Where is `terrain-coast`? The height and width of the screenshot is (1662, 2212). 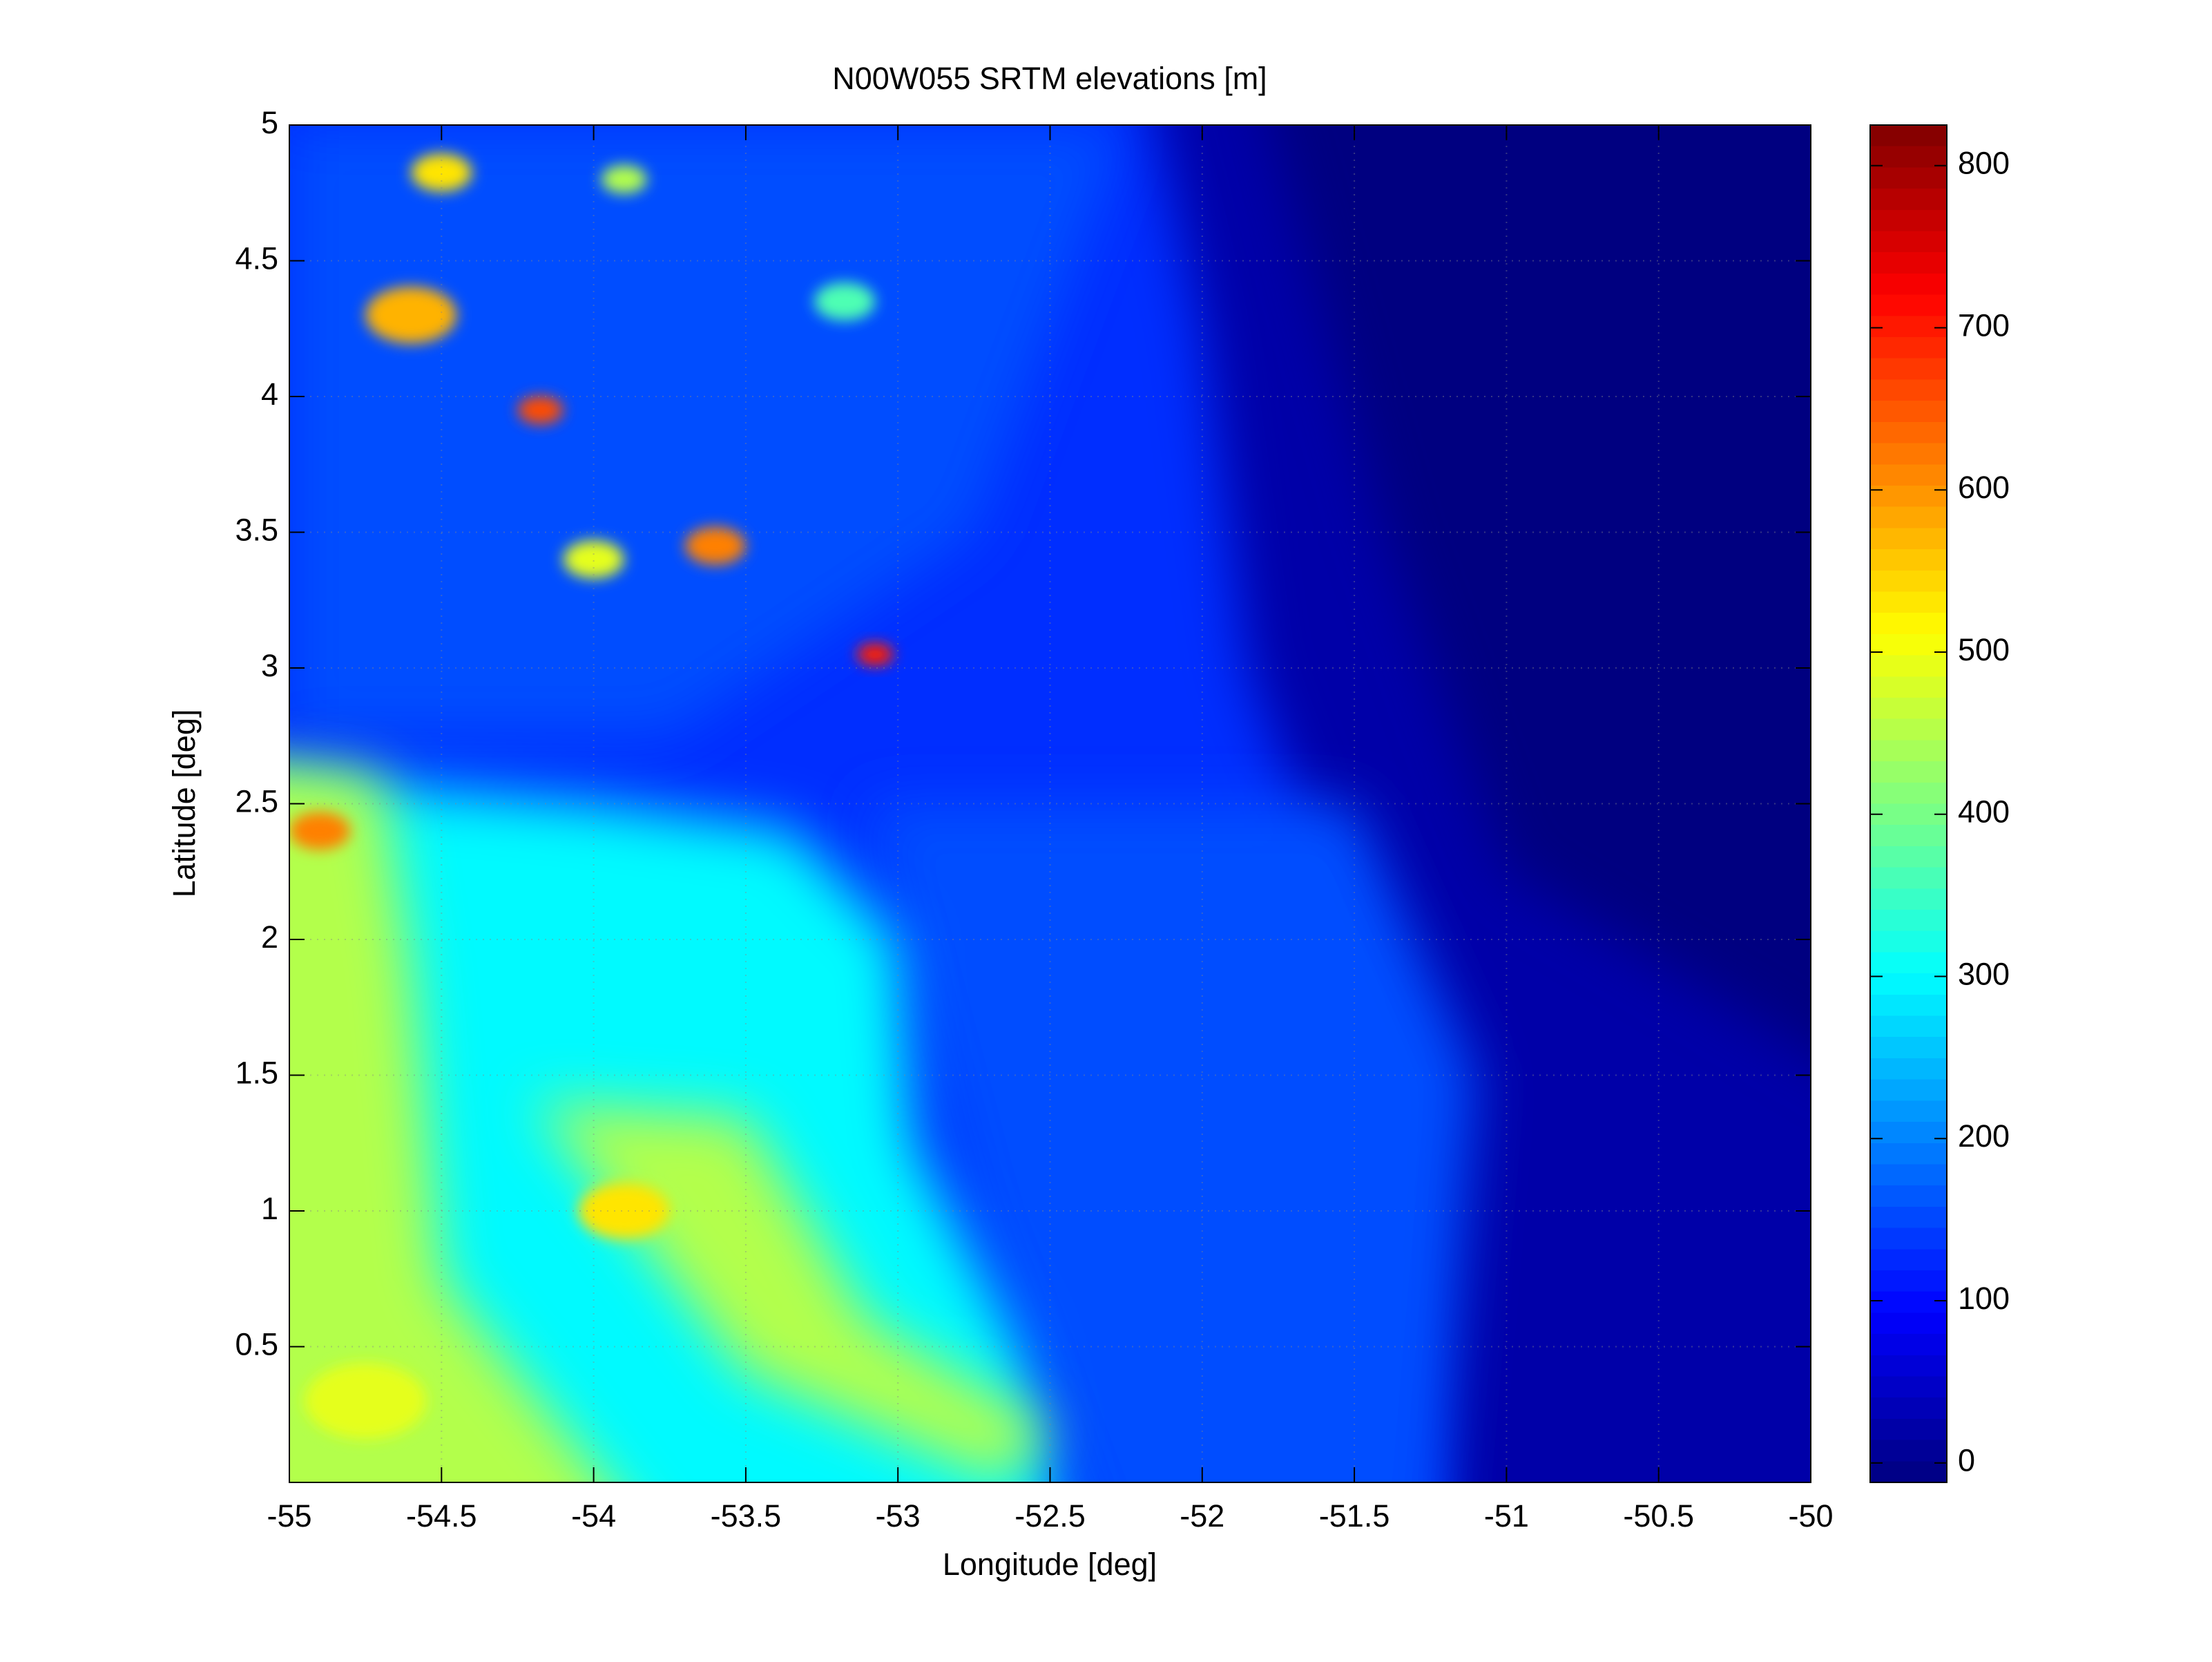 terrain-coast is located at coordinates (1540, 589).